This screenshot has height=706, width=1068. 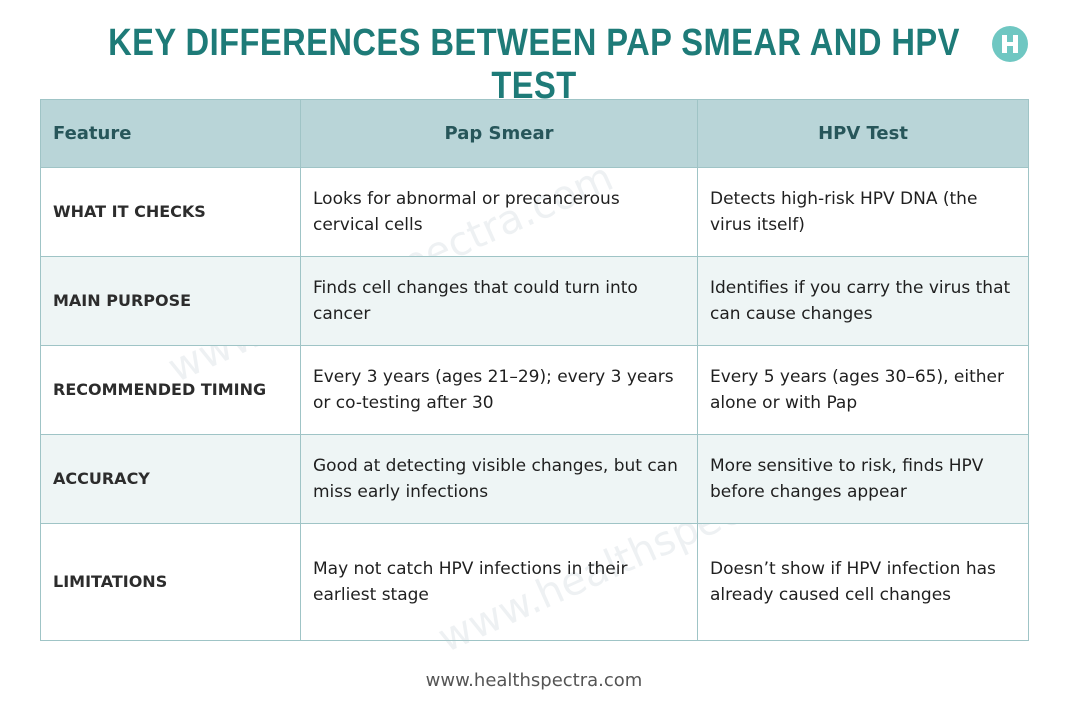 What do you see at coordinates (863, 133) in the screenshot?
I see `header-hpv-test: HPV Test` at bounding box center [863, 133].